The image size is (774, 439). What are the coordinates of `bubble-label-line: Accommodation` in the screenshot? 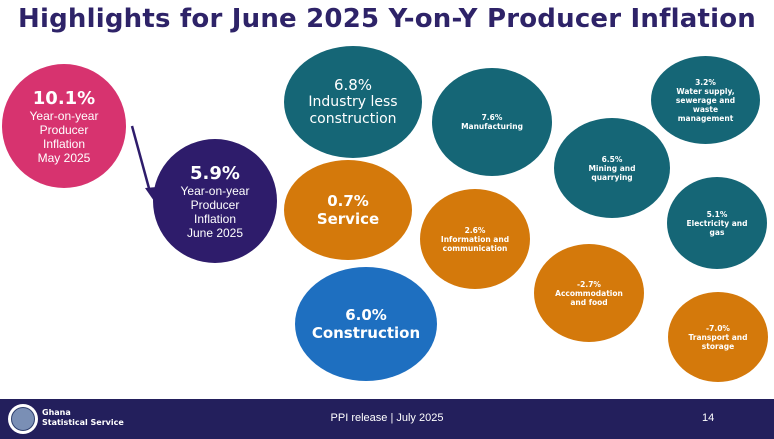 It's located at (589, 293).